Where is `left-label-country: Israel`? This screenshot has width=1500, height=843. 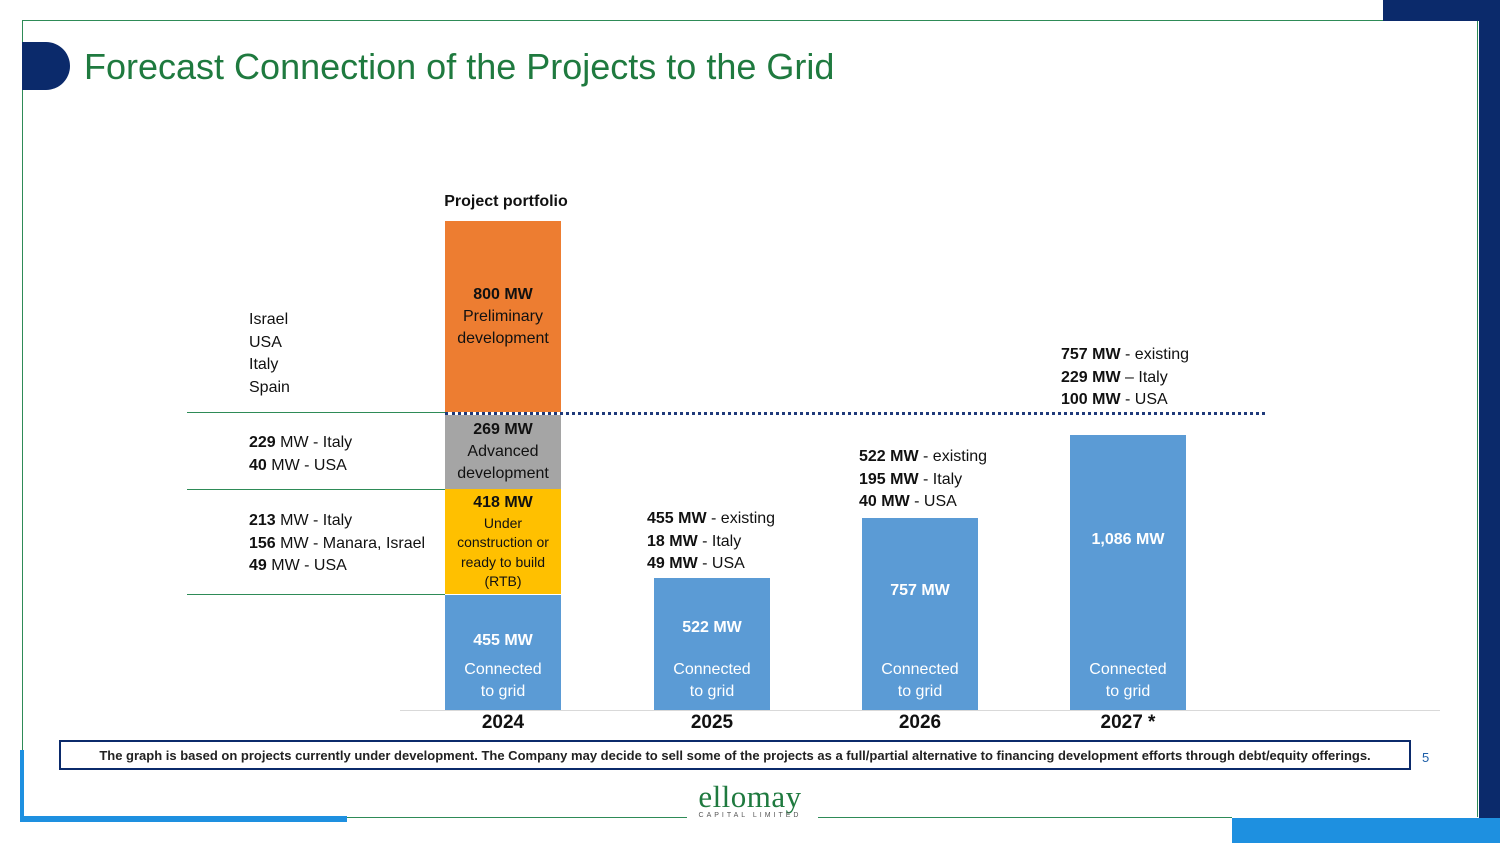
left-label-country: Israel is located at coordinates (269, 319).